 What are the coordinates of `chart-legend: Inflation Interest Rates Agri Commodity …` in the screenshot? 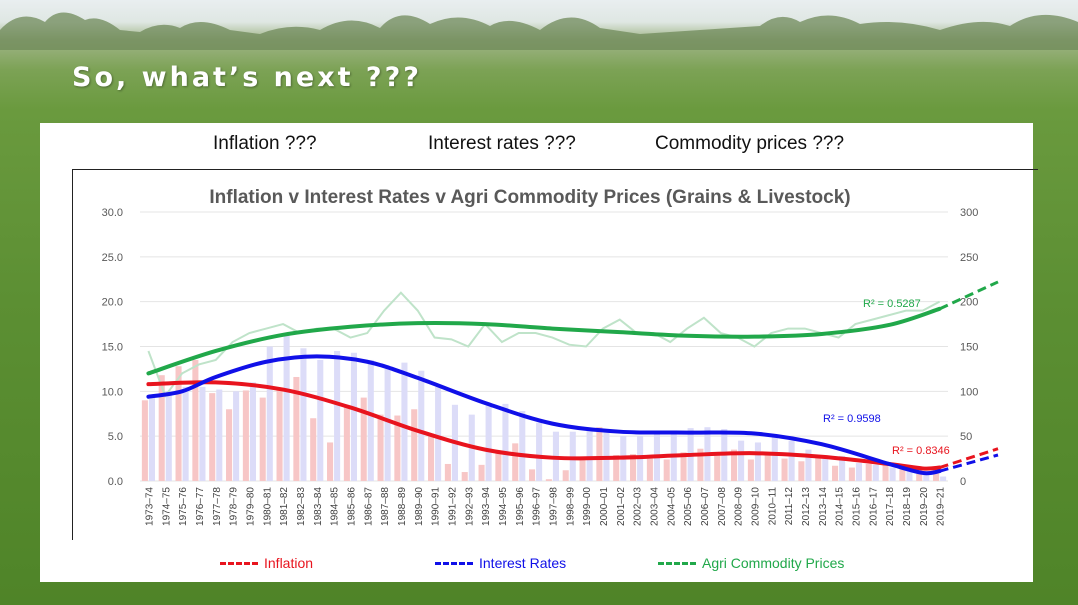 It's located at (536, 567).